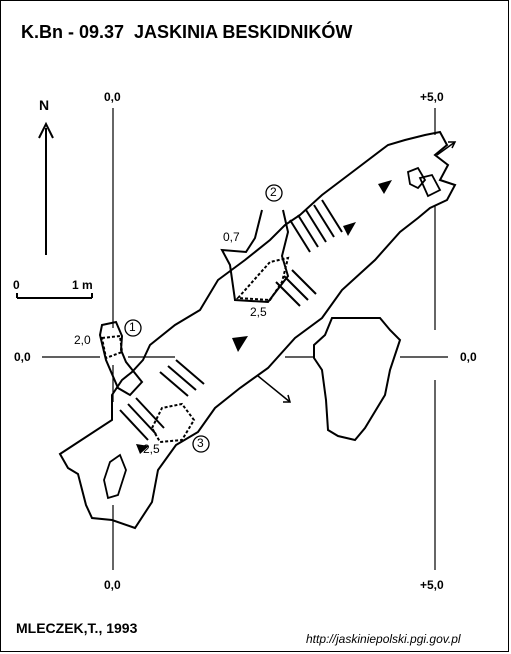 The image size is (511, 654). I want to click on point-3-circle, so click(201, 444).